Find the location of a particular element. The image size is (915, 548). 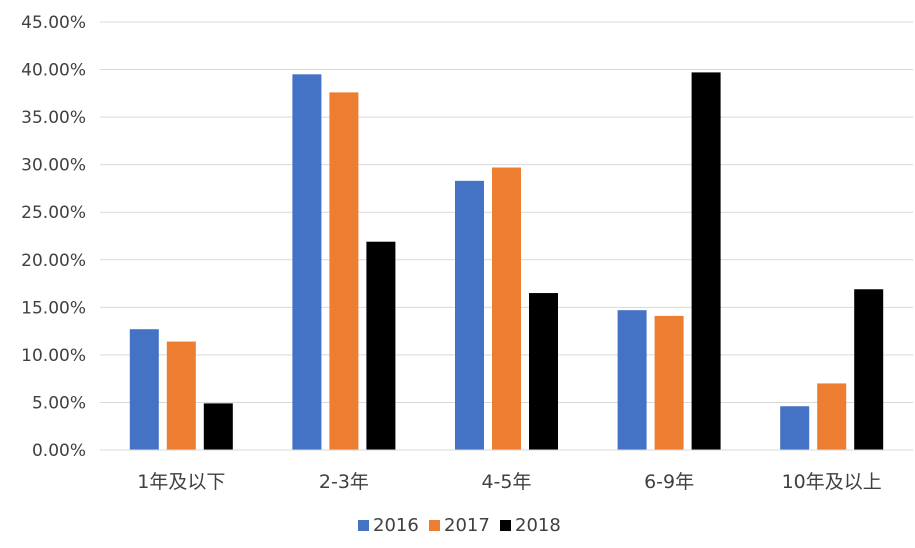

y-tick-label: 15.00% is located at coordinates (53, 308).